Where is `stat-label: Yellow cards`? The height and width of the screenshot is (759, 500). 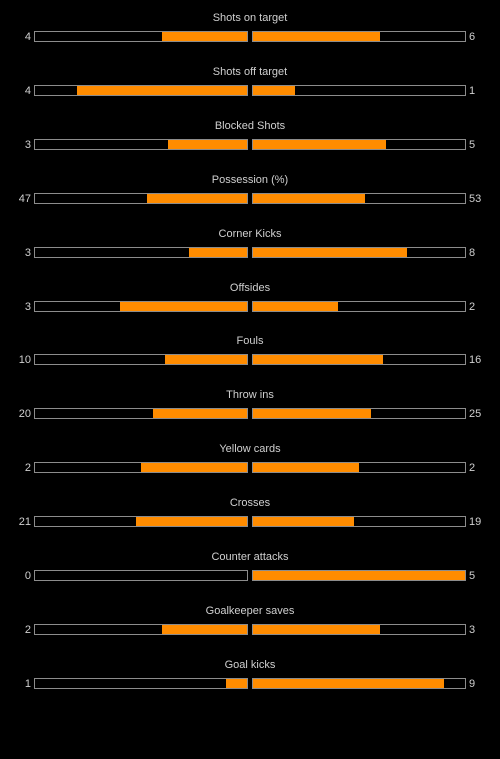
stat-label: Yellow cards is located at coordinates (250, 449).